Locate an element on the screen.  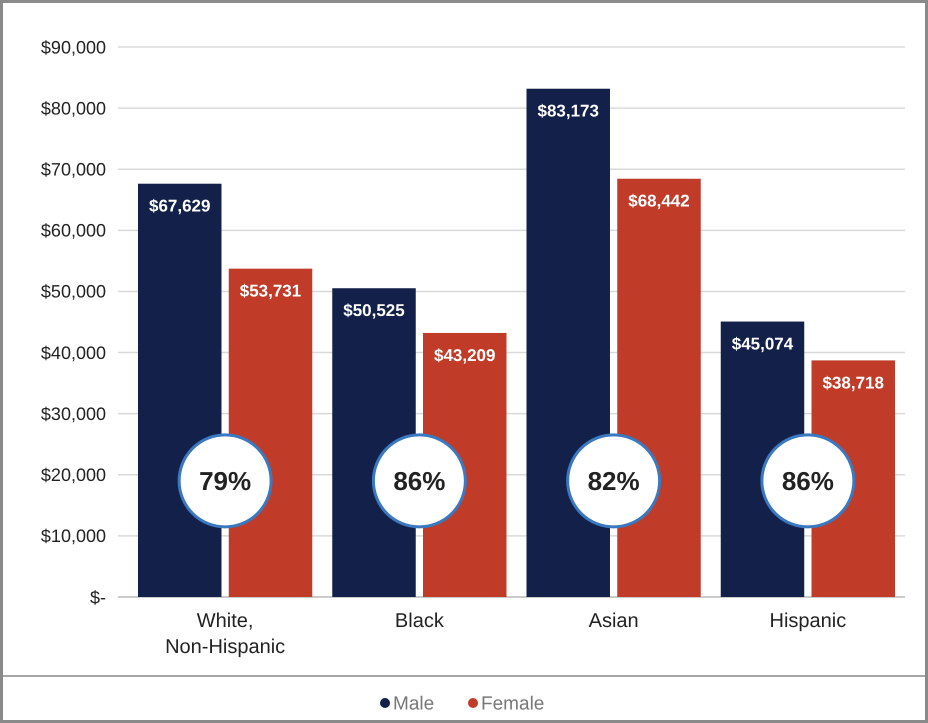
data-label: $83,173 is located at coordinates (568, 111).